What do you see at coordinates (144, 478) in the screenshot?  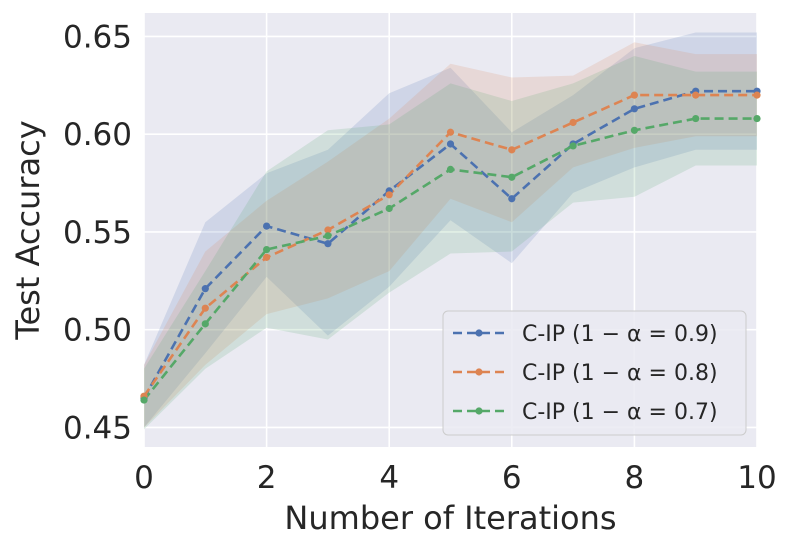 I see `x-tick-label: 0` at bounding box center [144, 478].